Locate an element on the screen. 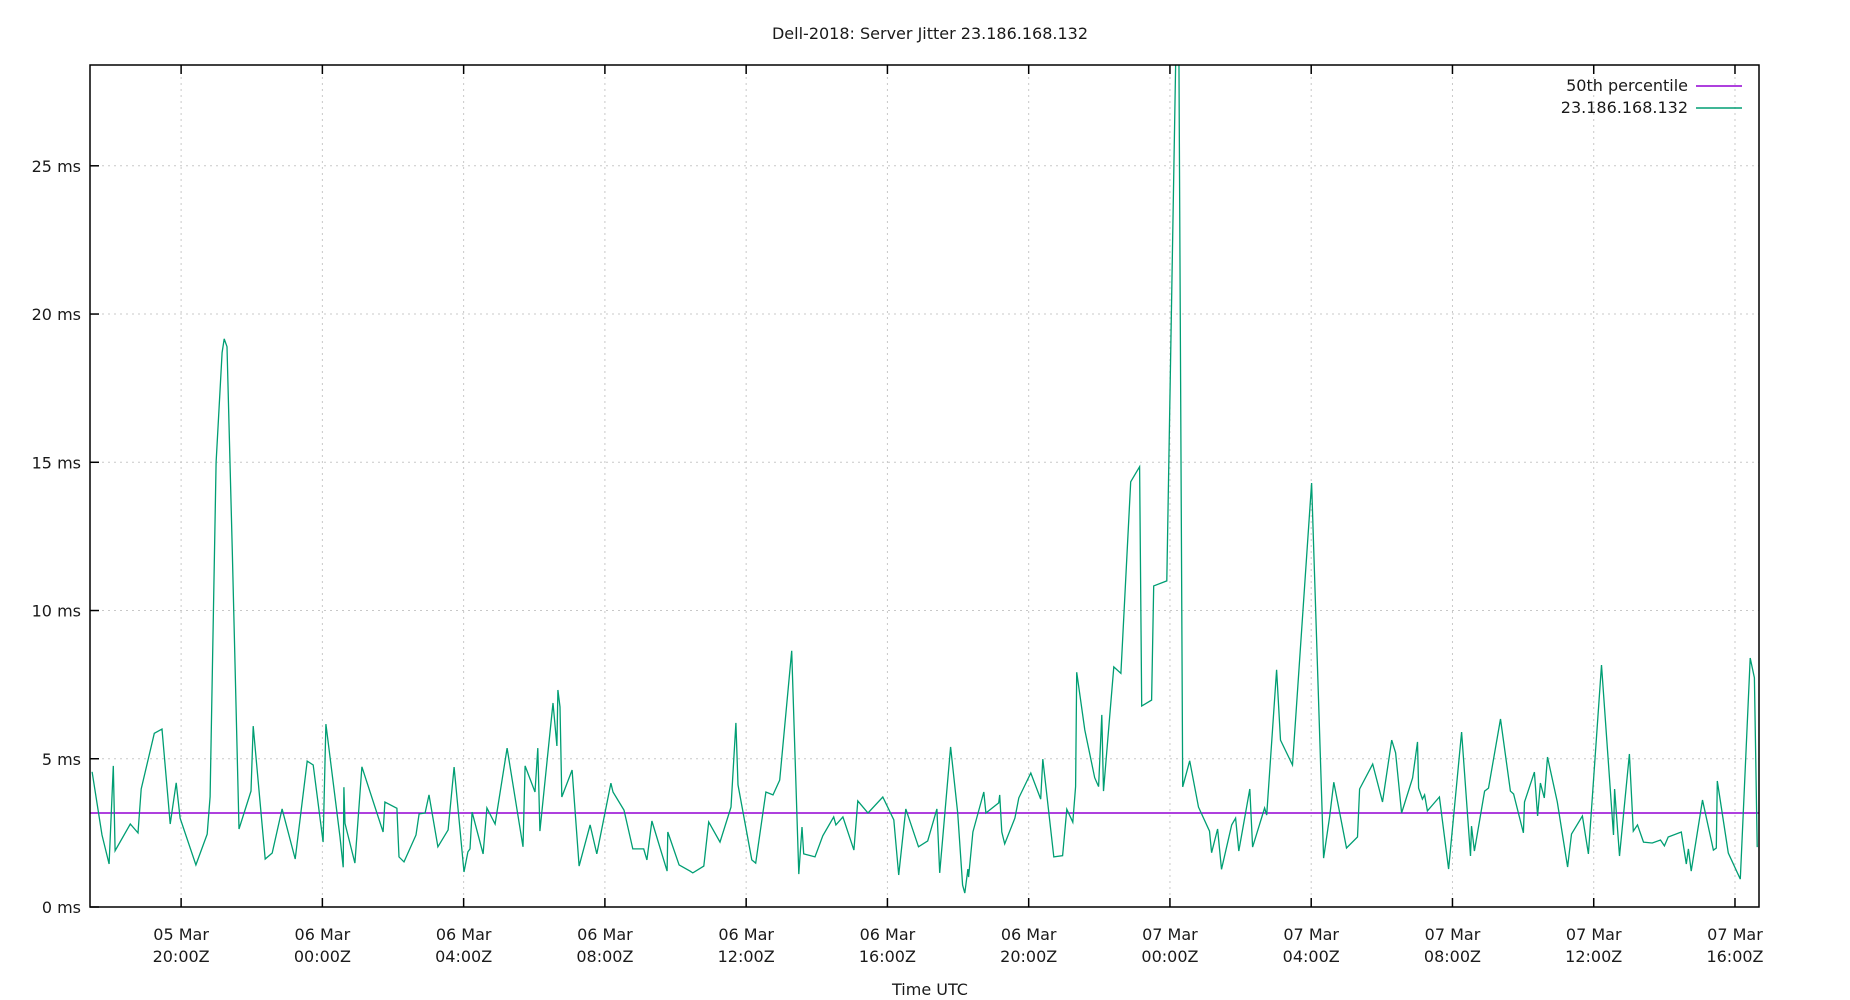 The image size is (1850, 1000). y-tick-label: 5 ms is located at coordinates (61, 759).